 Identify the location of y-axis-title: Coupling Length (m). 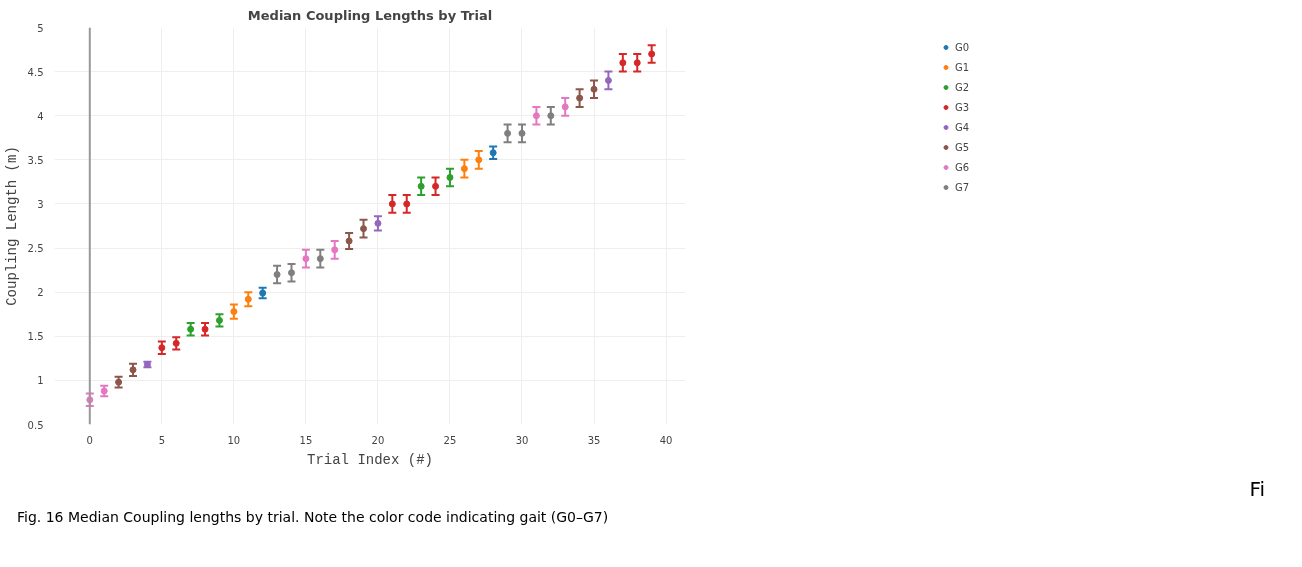
(11, 226).